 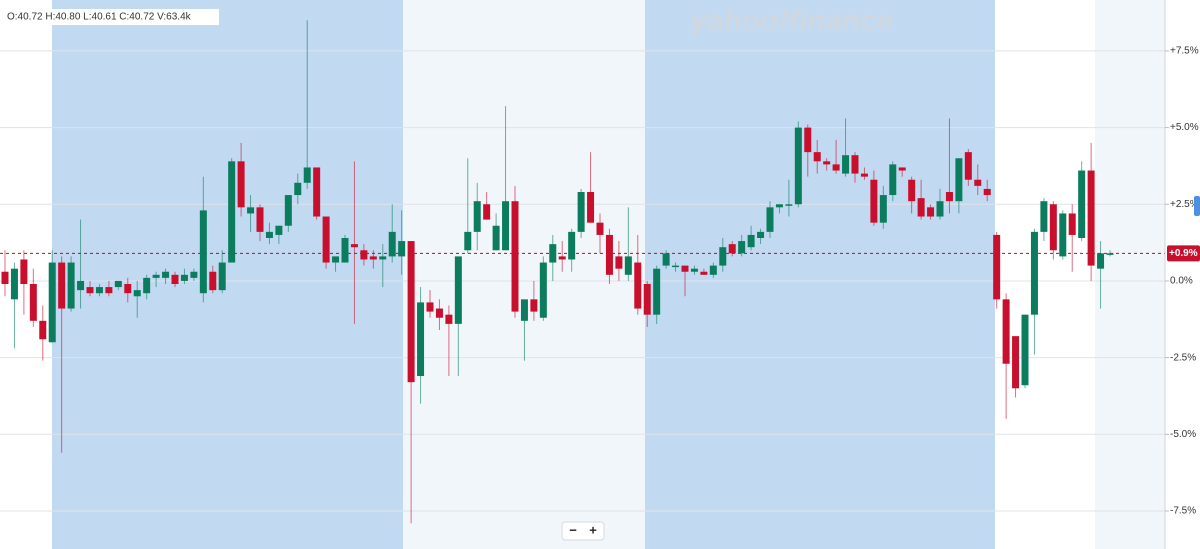 What do you see at coordinates (593, 529) in the screenshot?
I see `zoom-in: +` at bounding box center [593, 529].